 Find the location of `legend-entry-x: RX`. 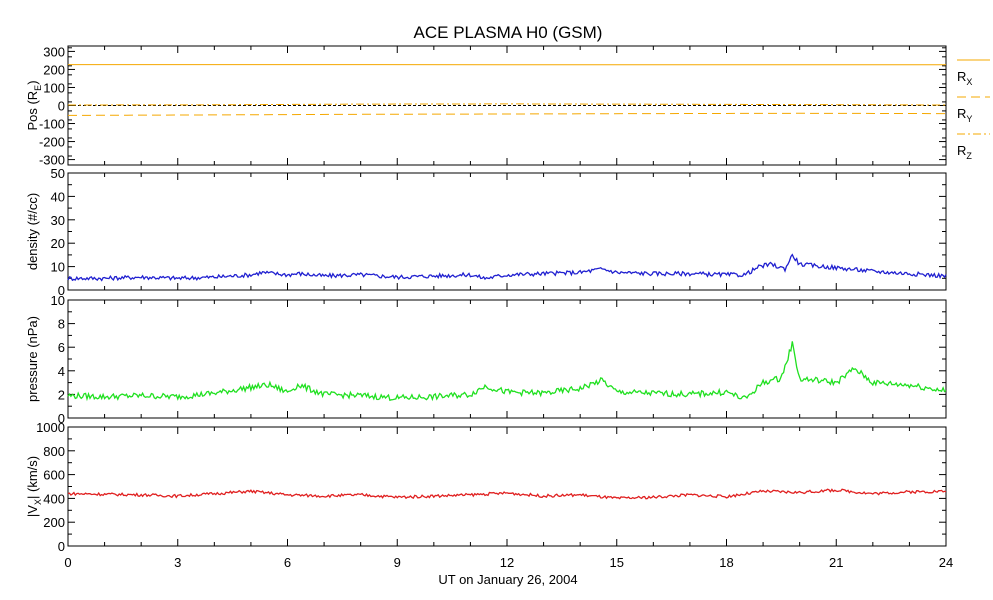

legend-entry-x: RX is located at coordinates (973, 73).